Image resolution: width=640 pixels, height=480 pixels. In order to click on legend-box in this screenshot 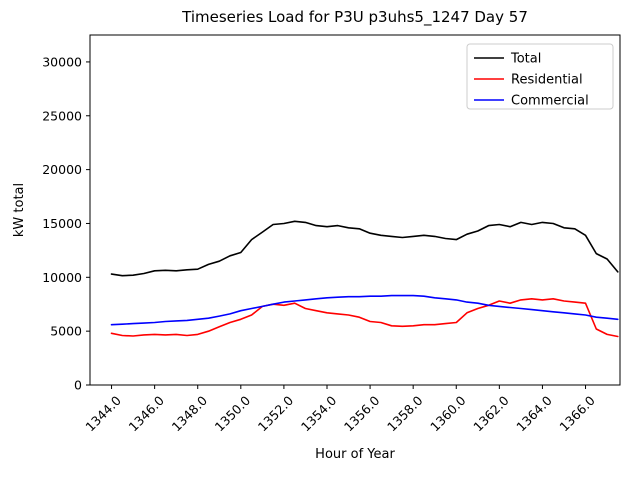, I will do `click(540, 76)`.